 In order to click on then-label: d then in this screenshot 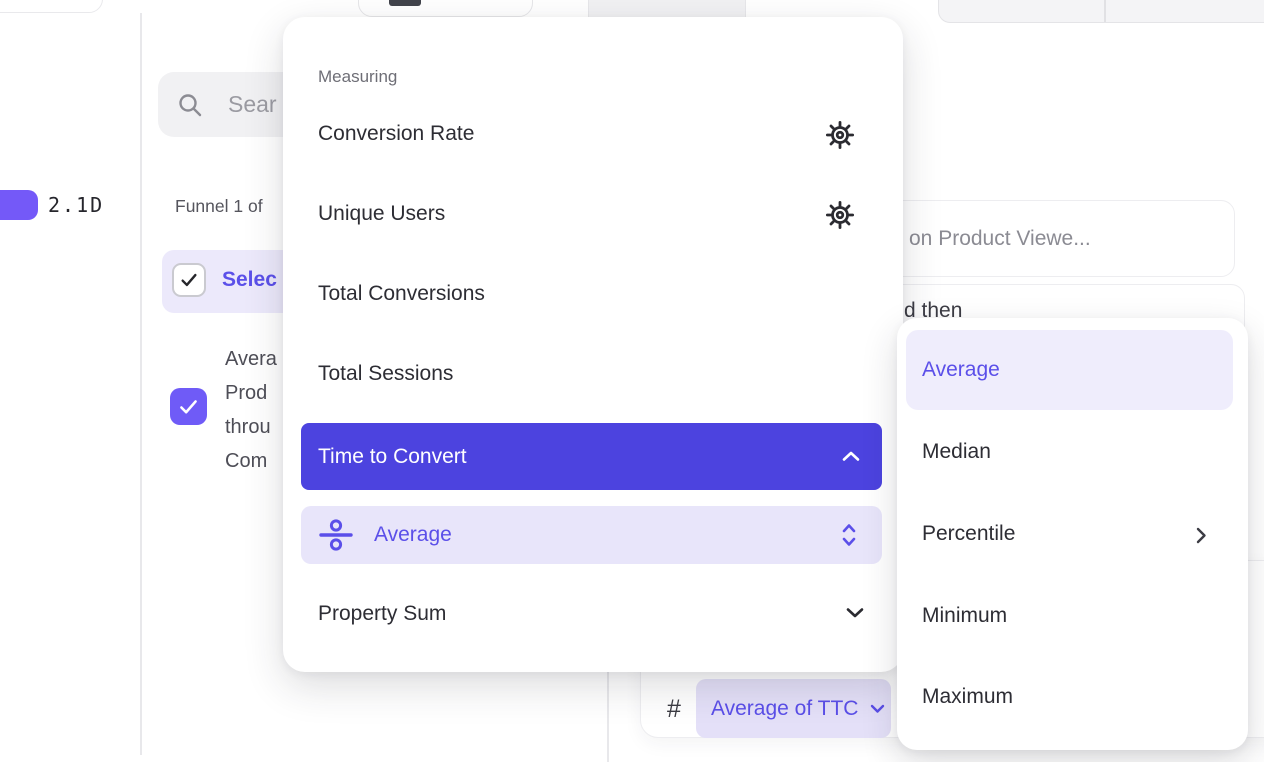, I will do `click(933, 310)`.